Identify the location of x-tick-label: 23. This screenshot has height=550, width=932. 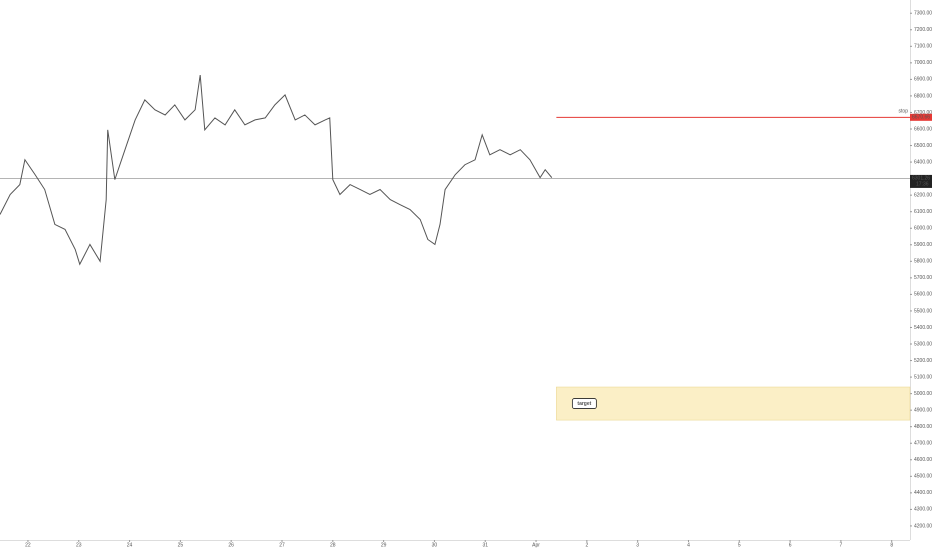
(79, 545).